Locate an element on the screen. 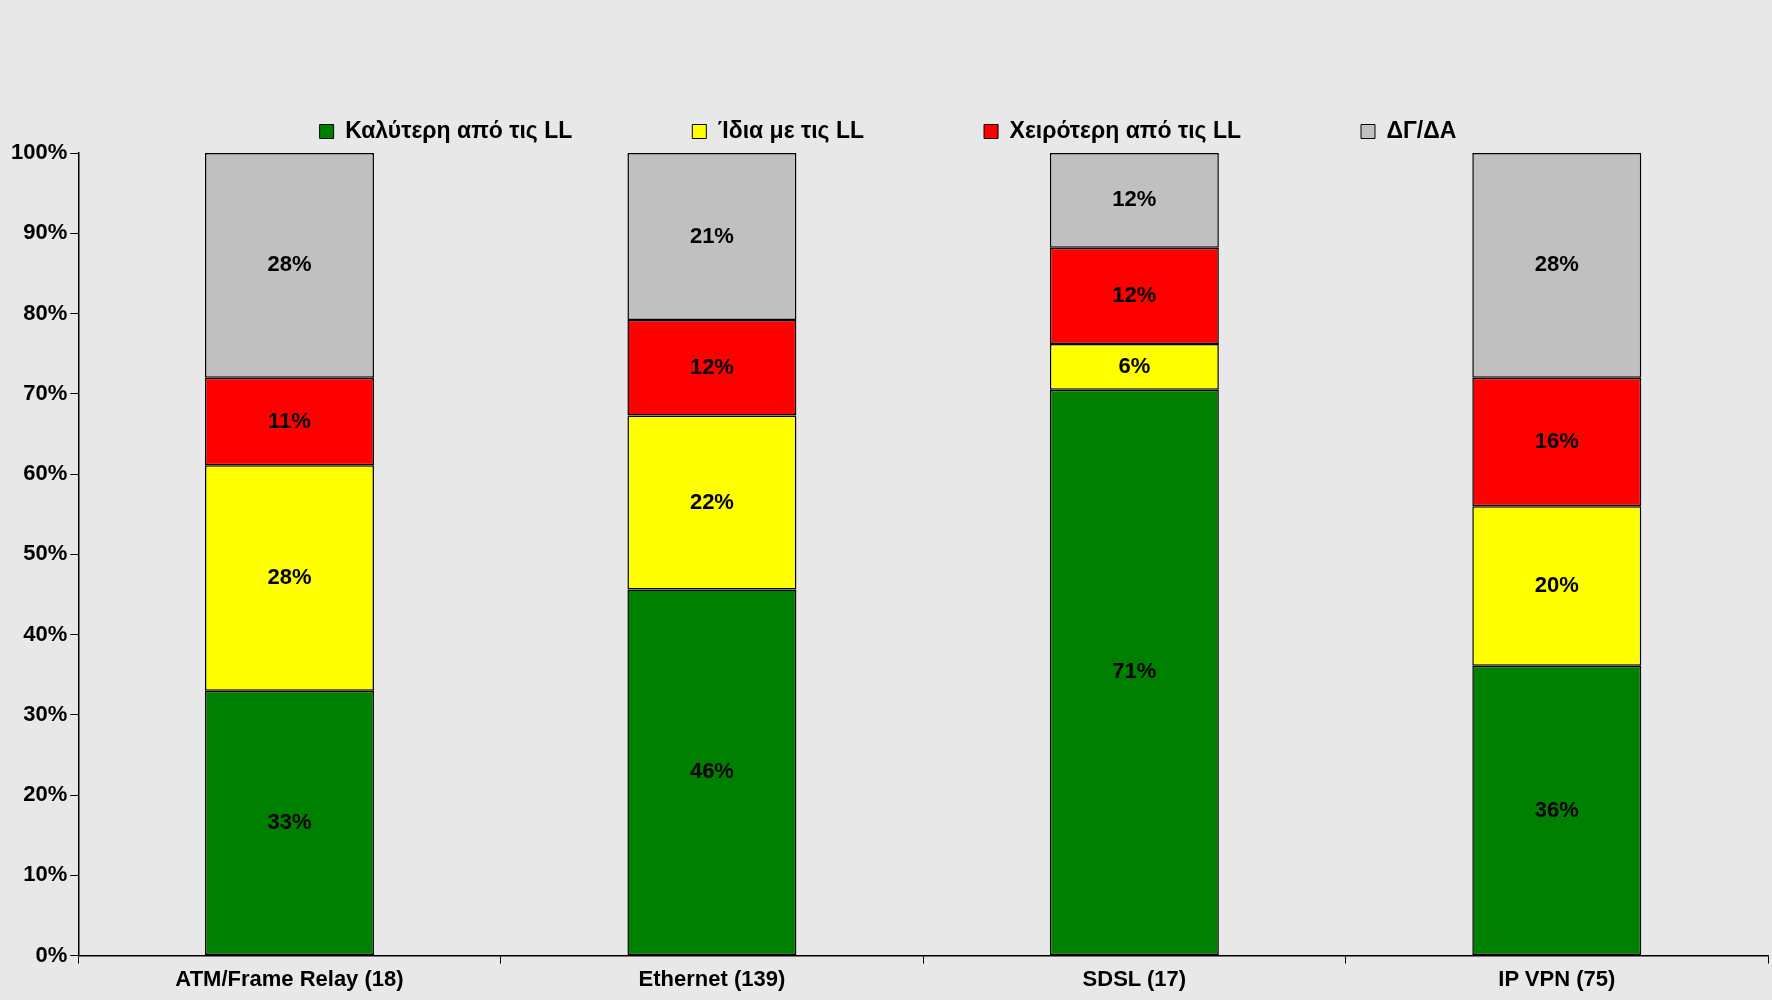 This screenshot has height=1000, width=1772. data-label: 71% is located at coordinates (1134, 671).